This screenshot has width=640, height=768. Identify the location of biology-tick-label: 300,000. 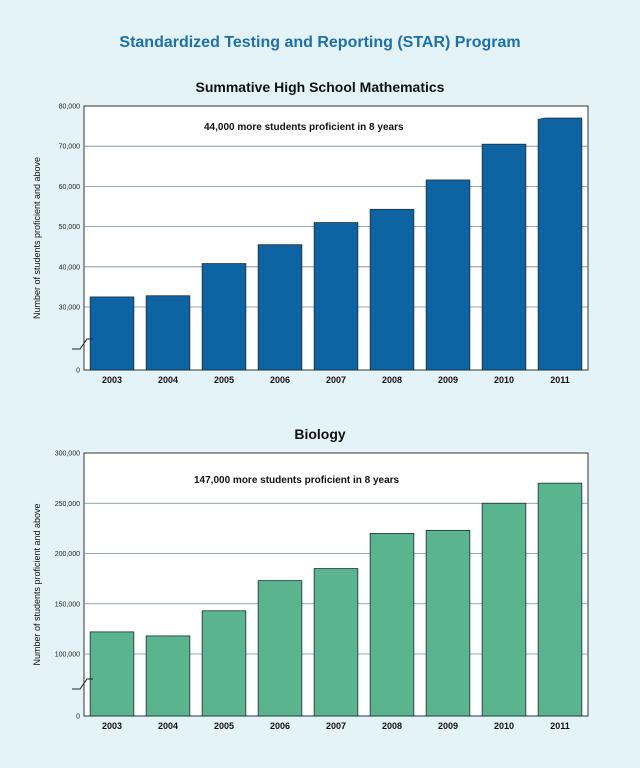
(67, 454).